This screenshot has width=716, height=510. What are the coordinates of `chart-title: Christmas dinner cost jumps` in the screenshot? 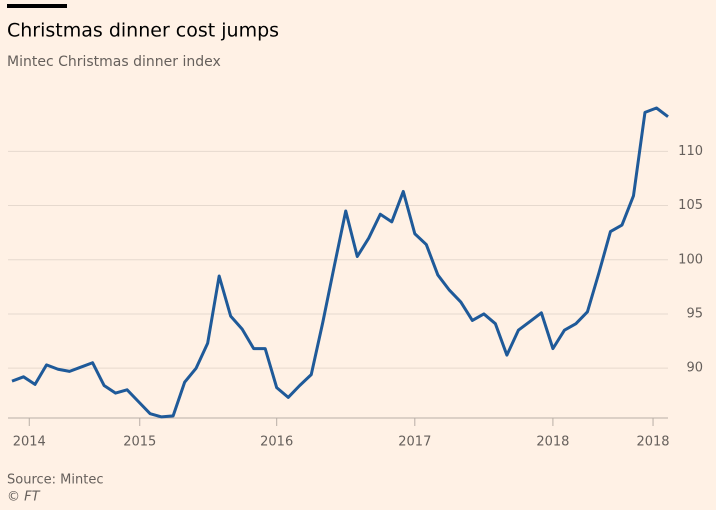 It's located at (143, 31).